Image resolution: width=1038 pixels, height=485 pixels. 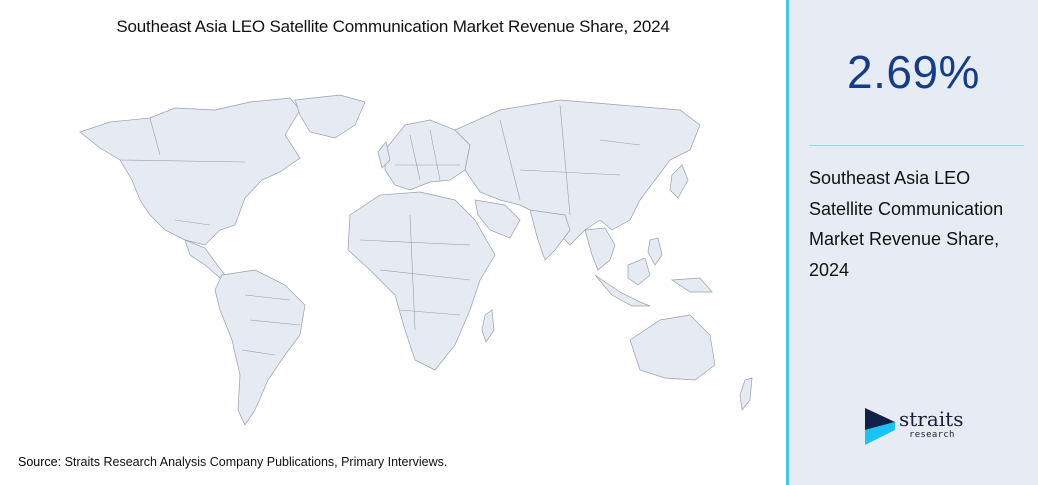 What do you see at coordinates (932, 435) in the screenshot?
I see `logo-subtext: research` at bounding box center [932, 435].